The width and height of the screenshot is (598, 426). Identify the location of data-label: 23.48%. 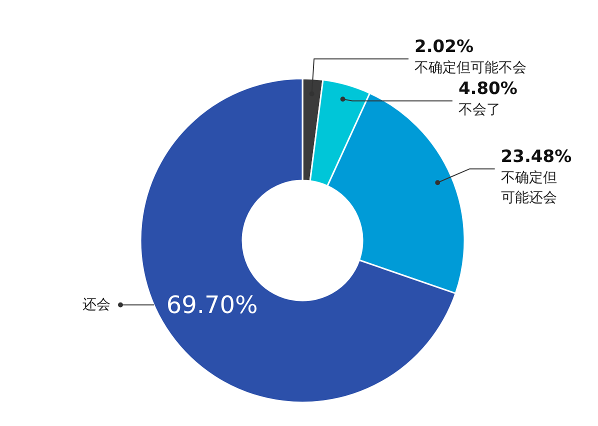
(536, 156).